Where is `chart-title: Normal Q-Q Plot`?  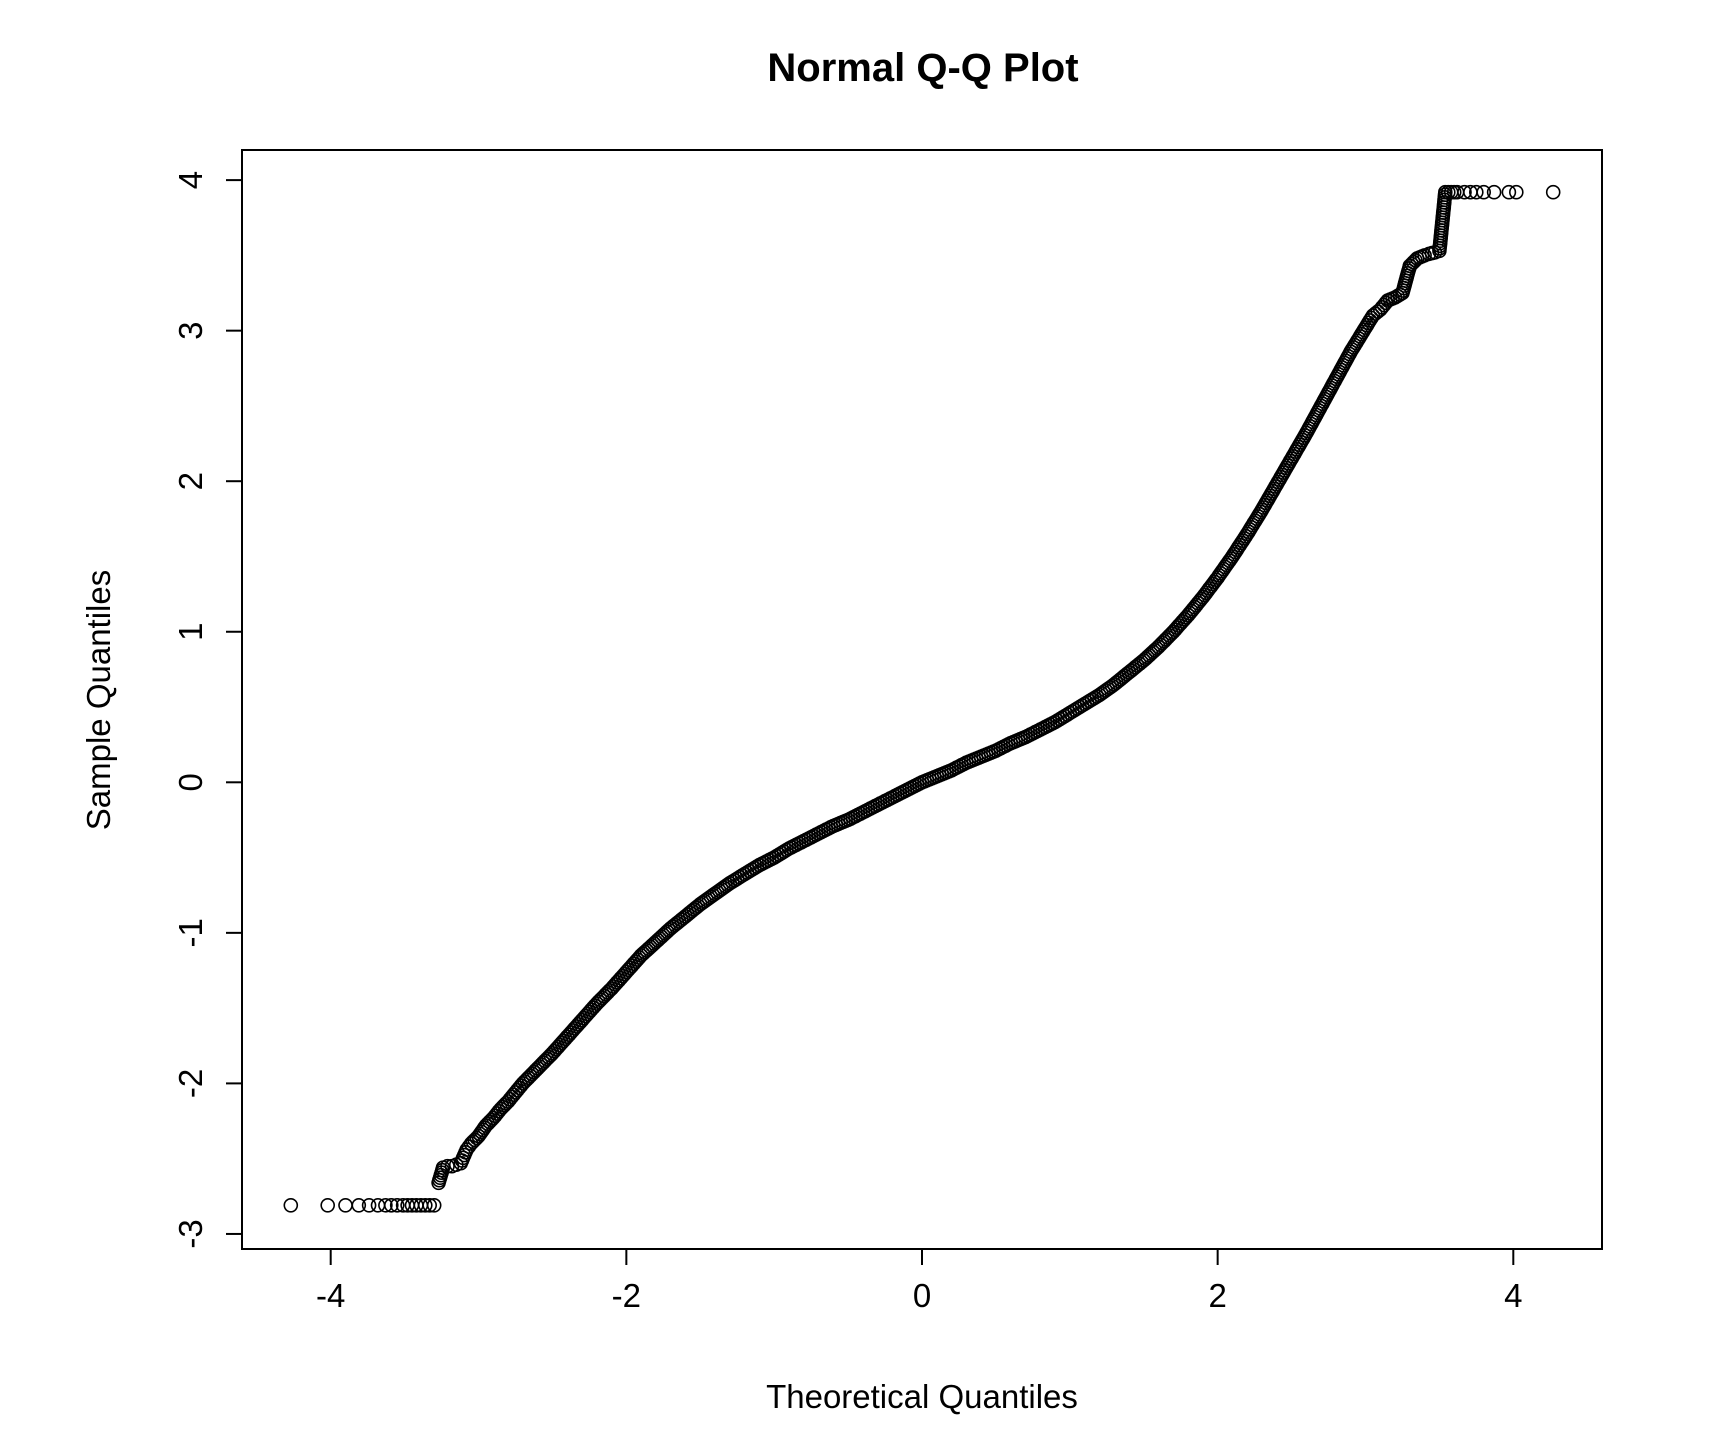 chart-title: Normal Q-Q Plot is located at coordinates (922, 68).